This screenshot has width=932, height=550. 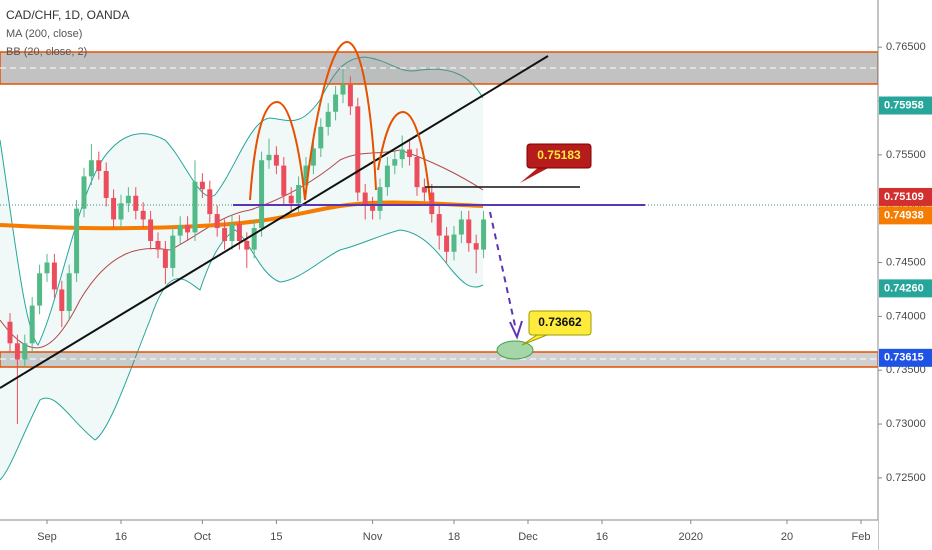 What do you see at coordinates (860, 537) in the screenshot?
I see `x-tick-label: Feb` at bounding box center [860, 537].